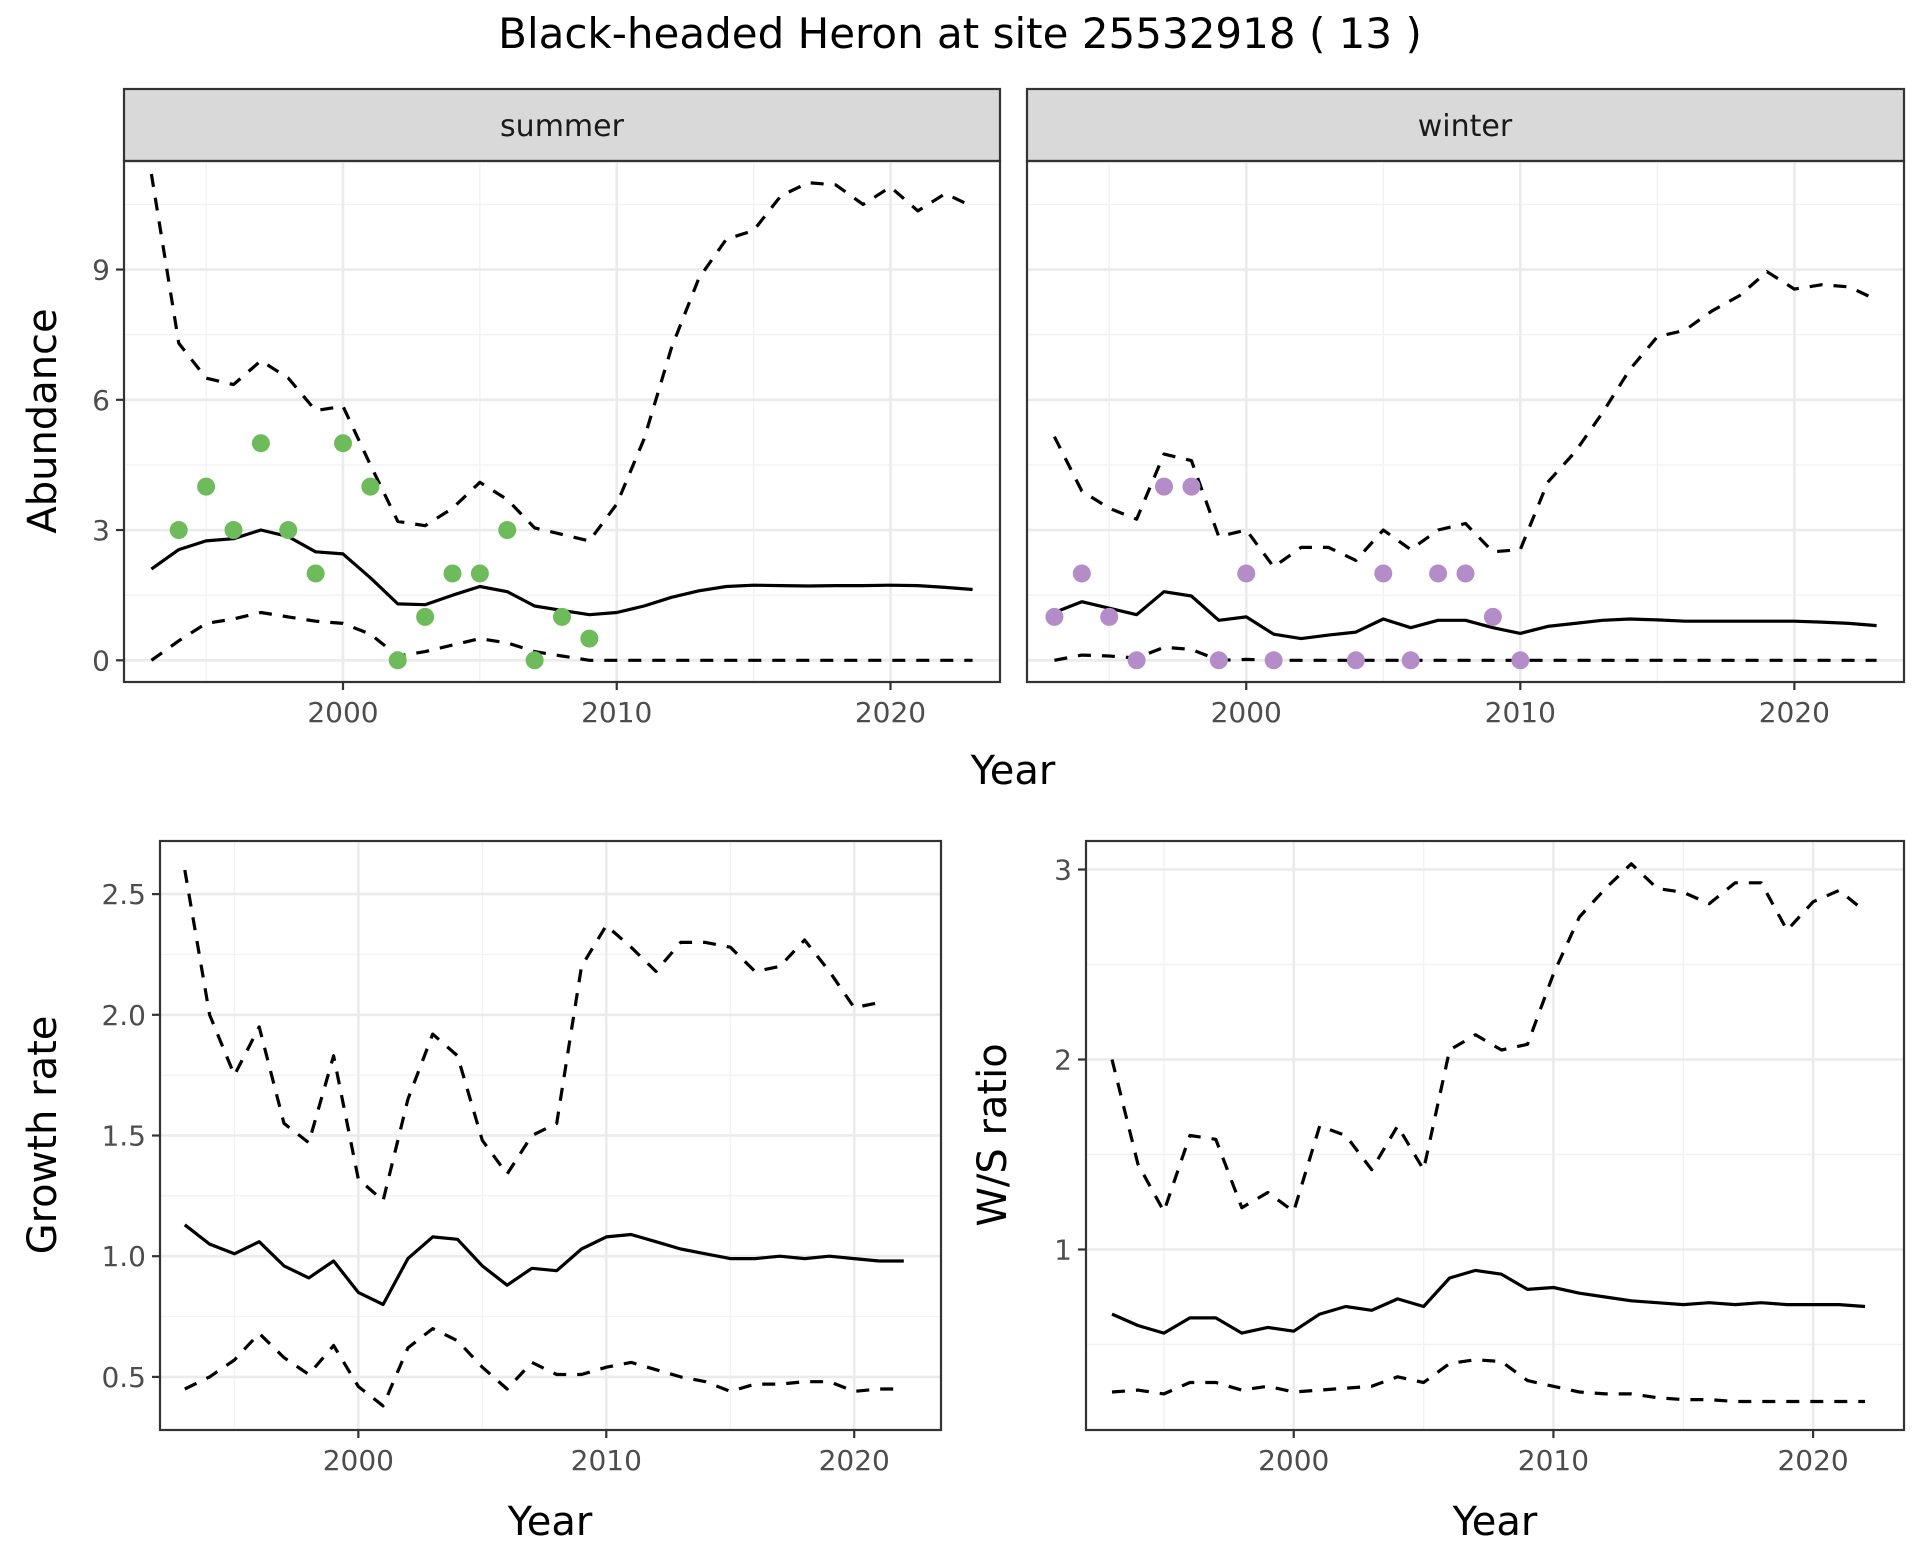 The width and height of the screenshot is (1920, 1560). I want to click on points-winter, so click(1287, 573).